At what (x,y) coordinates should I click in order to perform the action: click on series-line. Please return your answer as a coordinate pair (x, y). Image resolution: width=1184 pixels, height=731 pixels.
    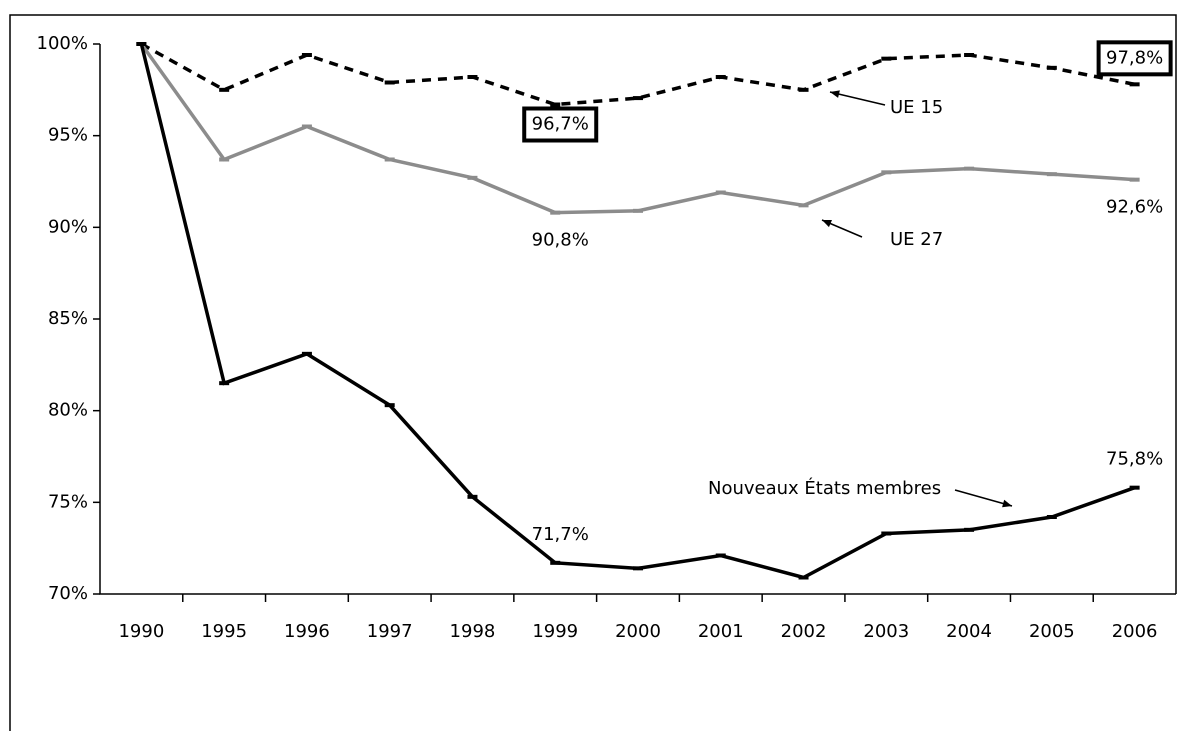
    Looking at the image, I should click on (637, 74).